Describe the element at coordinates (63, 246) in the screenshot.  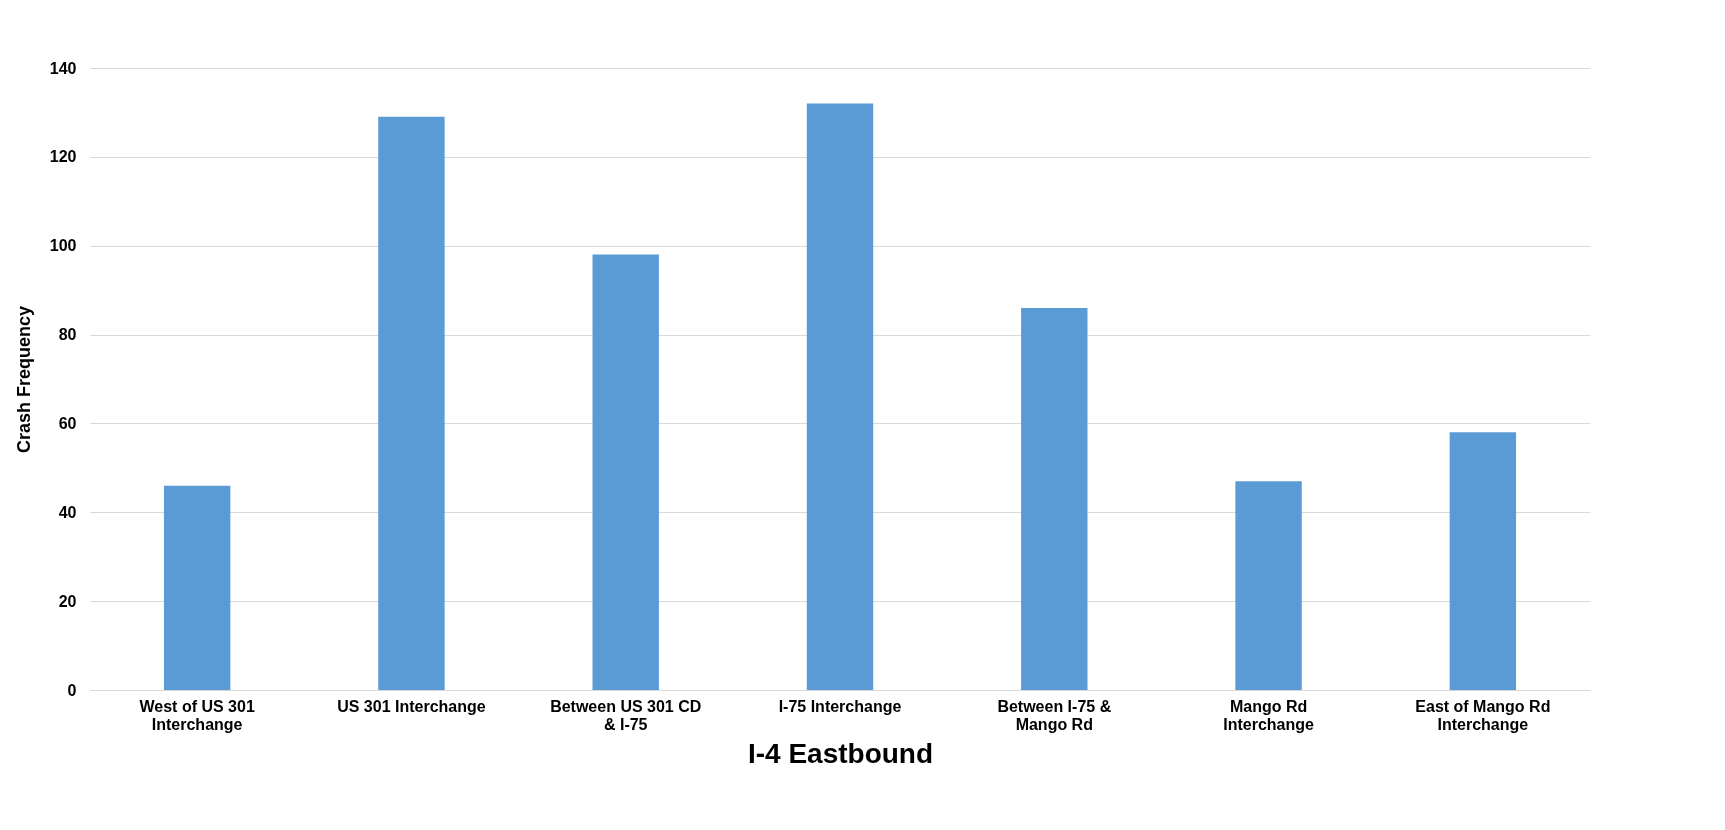
I see `y-tick-label: 100` at that location.